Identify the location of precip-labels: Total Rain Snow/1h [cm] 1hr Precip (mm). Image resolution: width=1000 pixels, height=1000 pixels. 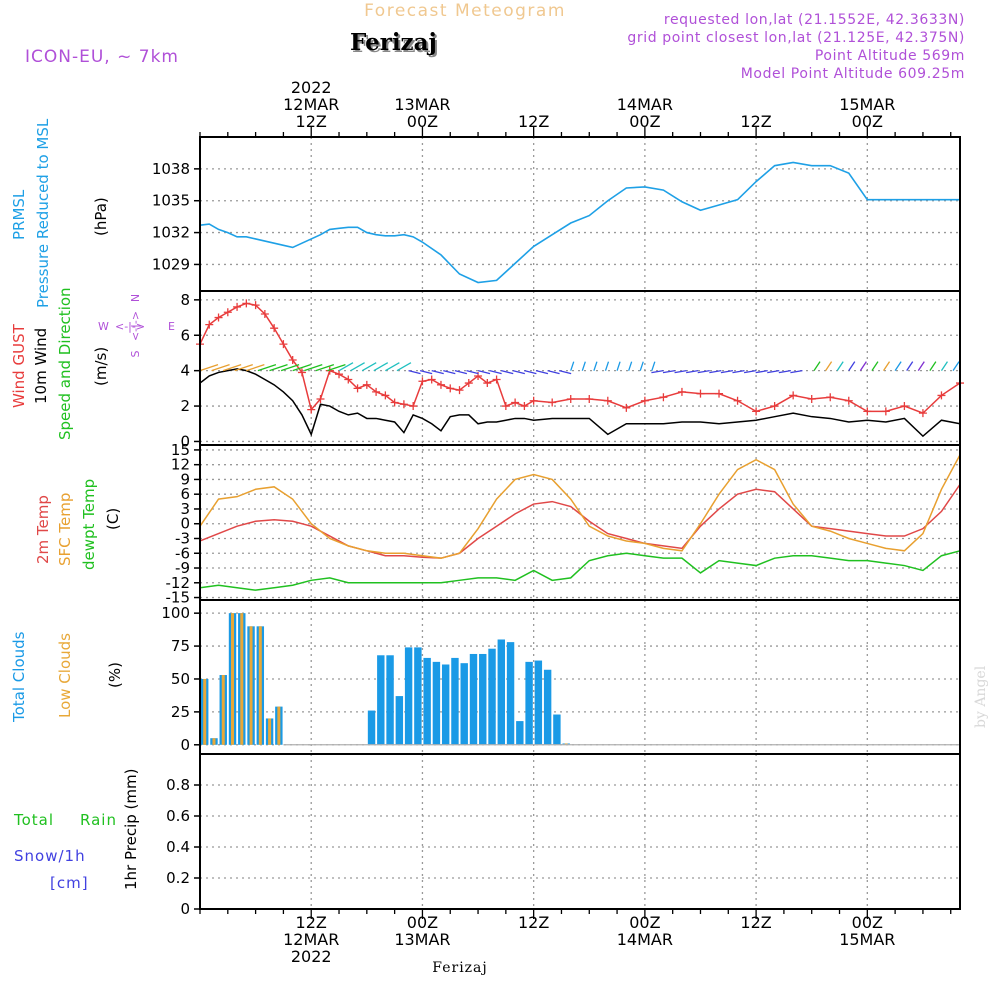
(76, 830).